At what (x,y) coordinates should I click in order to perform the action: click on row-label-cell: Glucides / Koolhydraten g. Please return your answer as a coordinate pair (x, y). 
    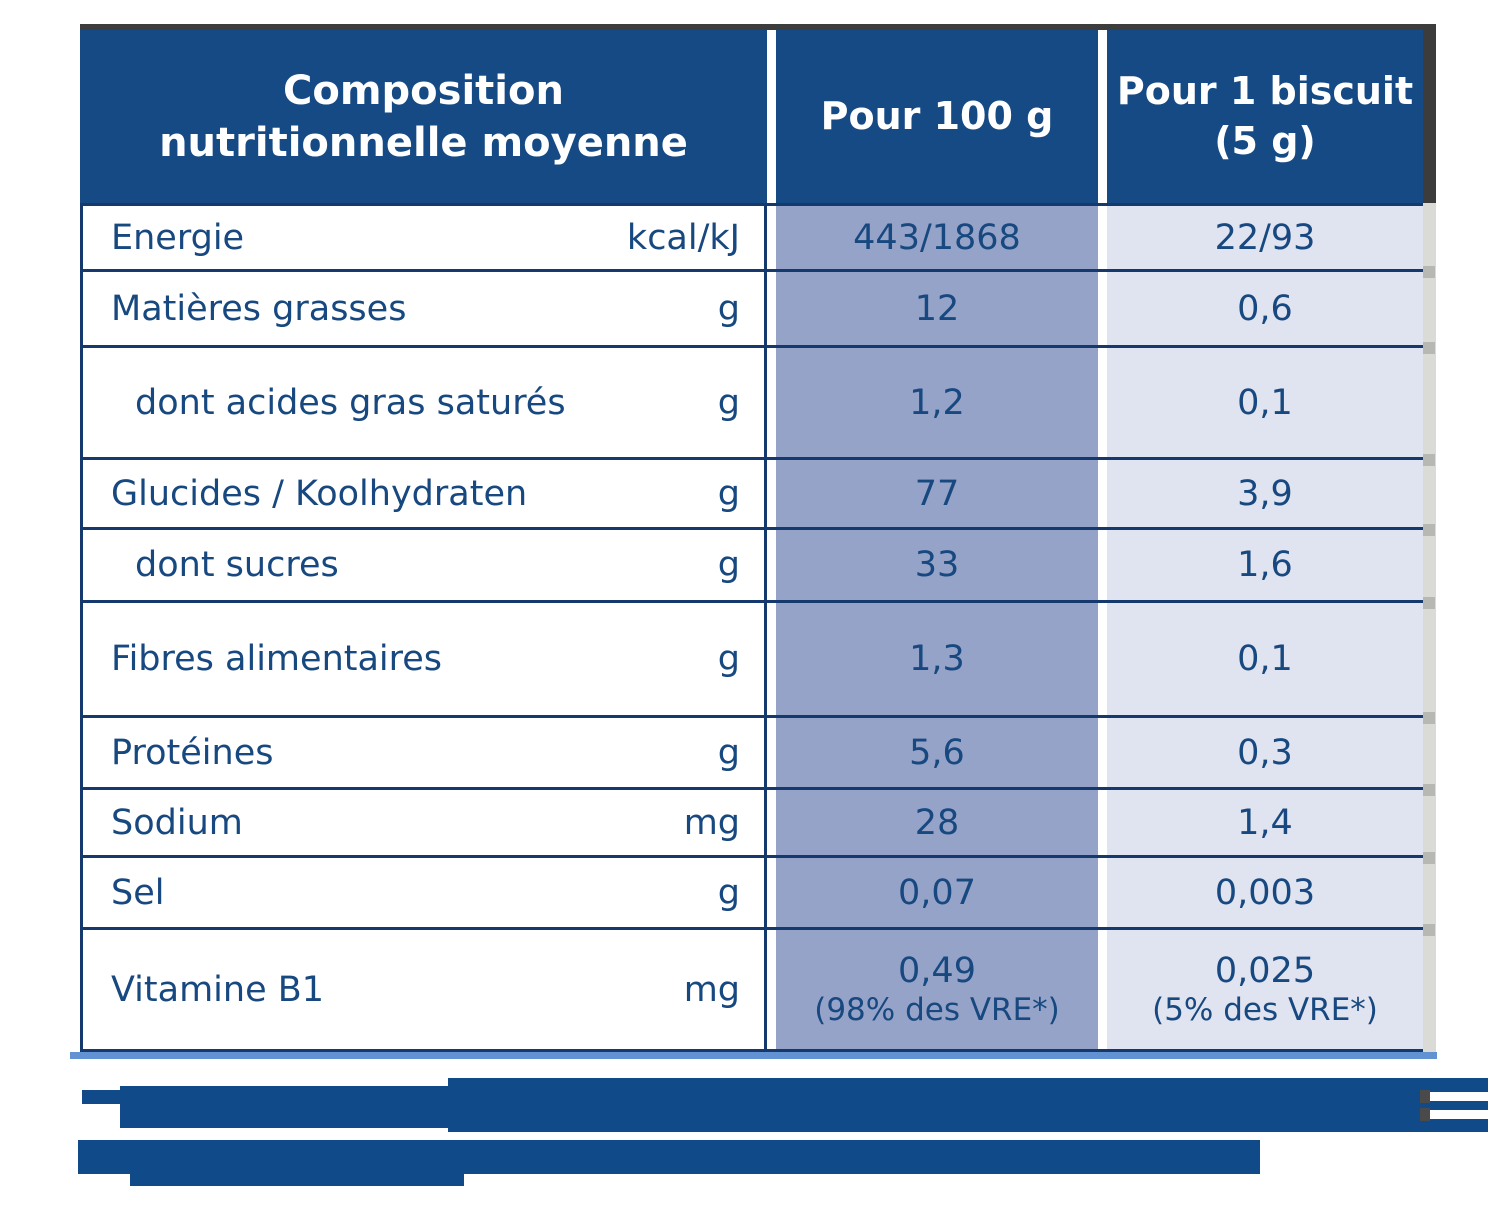
    Looking at the image, I should click on (423, 493).